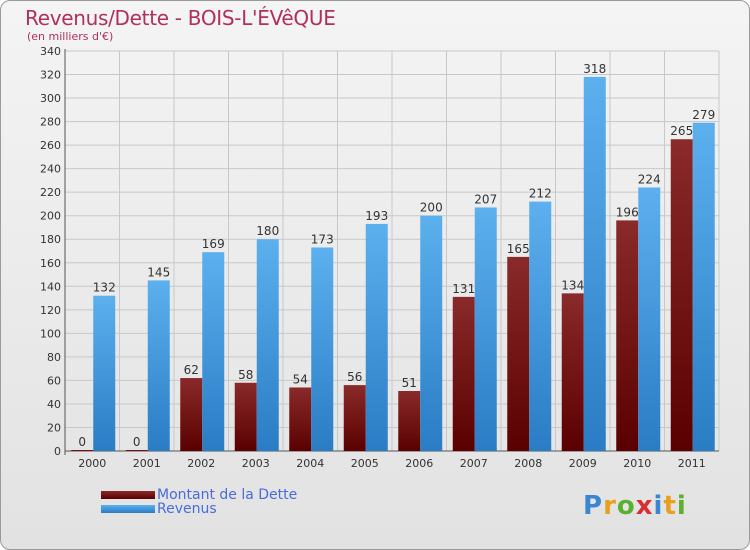  Describe the element at coordinates (54, 357) in the screenshot. I see `y-tick-label: 80` at that location.